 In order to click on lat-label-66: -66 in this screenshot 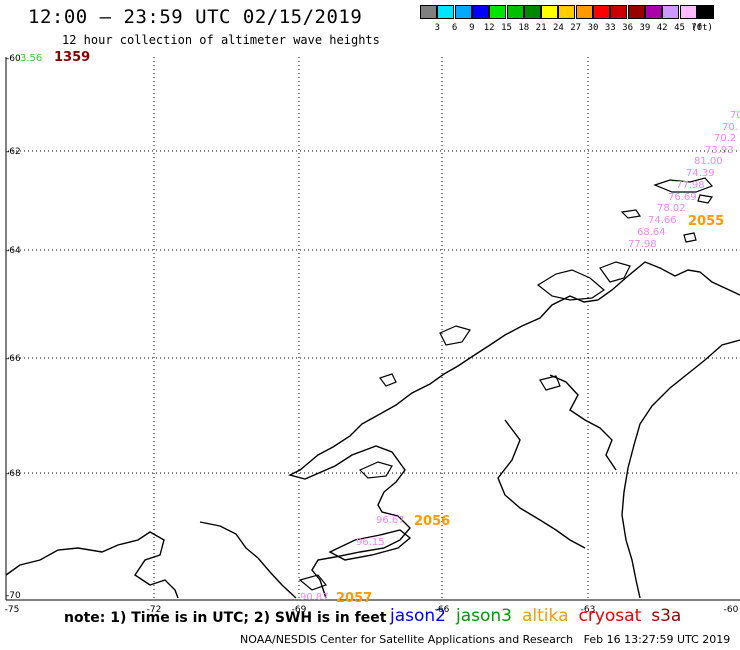, I will do `click(13, 359)`.